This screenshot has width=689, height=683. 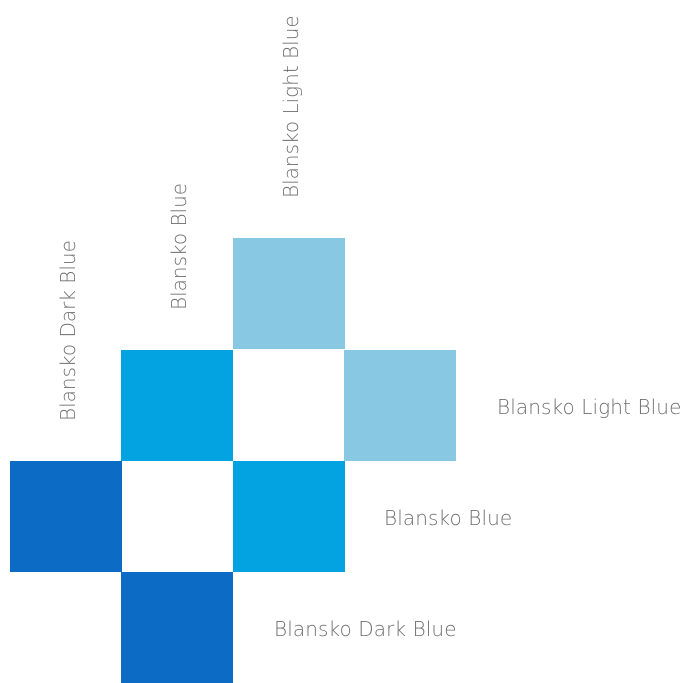 I want to click on horizontal-label-blue: Blansko Blue, so click(x=448, y=518).